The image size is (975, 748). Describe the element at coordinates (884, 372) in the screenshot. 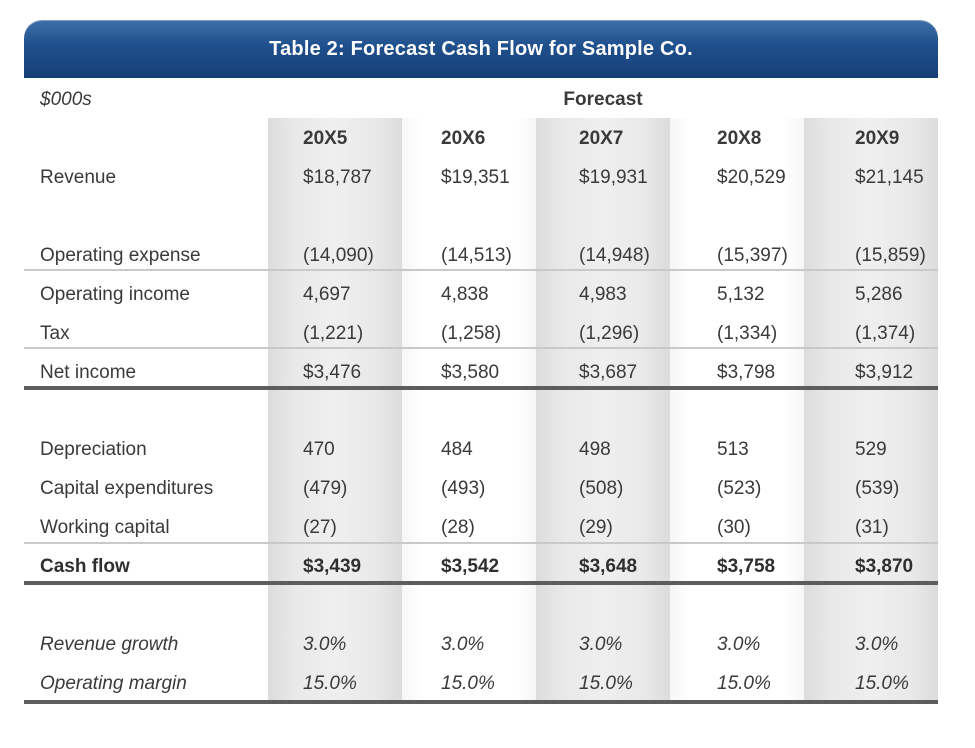

I see `table-cell: $3,912` at that location.